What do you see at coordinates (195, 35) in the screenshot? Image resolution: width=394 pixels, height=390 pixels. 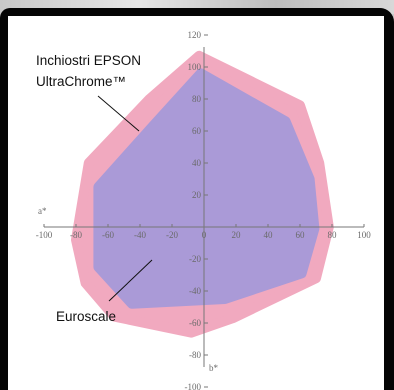 I see `y-tick-label: 120` at bounding box center [195, 35].